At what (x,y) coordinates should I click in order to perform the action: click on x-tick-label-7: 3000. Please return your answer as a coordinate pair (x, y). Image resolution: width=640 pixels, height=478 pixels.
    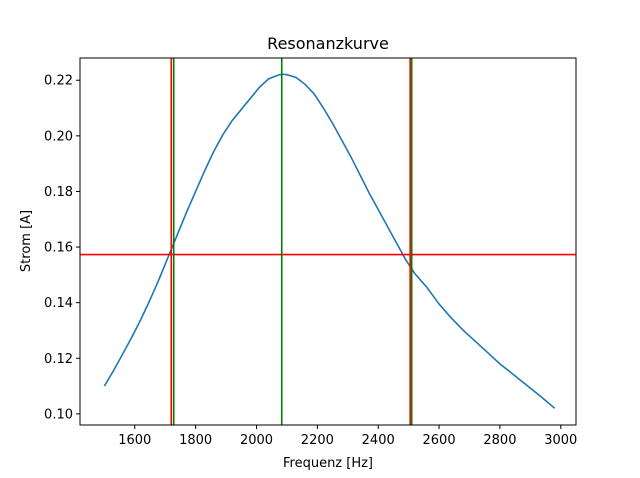
    Looking at the image, I should click on (560, 440).